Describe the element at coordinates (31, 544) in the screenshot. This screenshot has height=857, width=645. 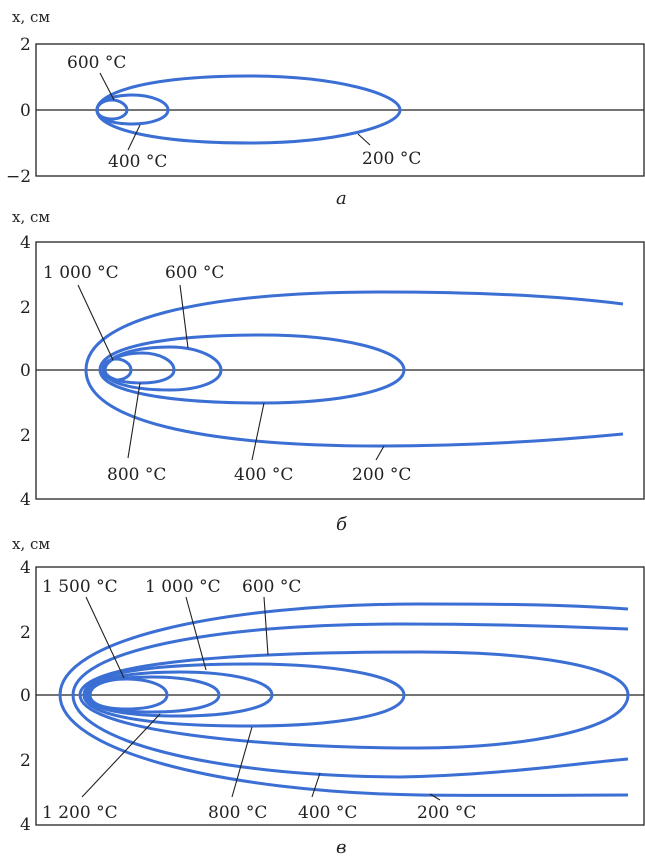
I see `panel-c-axis-label: x, см` at that location.